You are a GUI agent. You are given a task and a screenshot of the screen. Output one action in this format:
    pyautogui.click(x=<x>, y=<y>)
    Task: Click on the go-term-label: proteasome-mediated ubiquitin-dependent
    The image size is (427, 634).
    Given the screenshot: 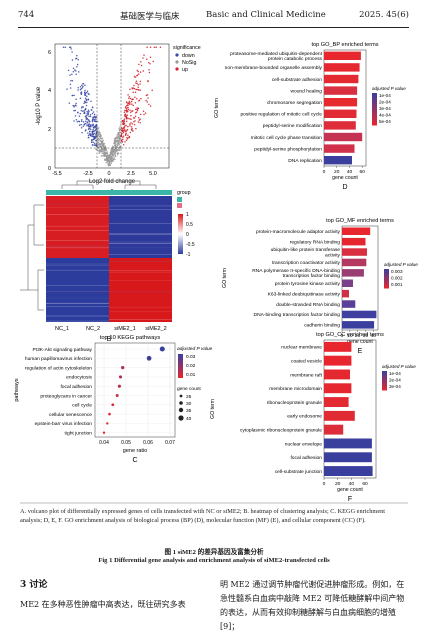 What is the action you would take?
    pyautogui.click(x=276, y=54)
    